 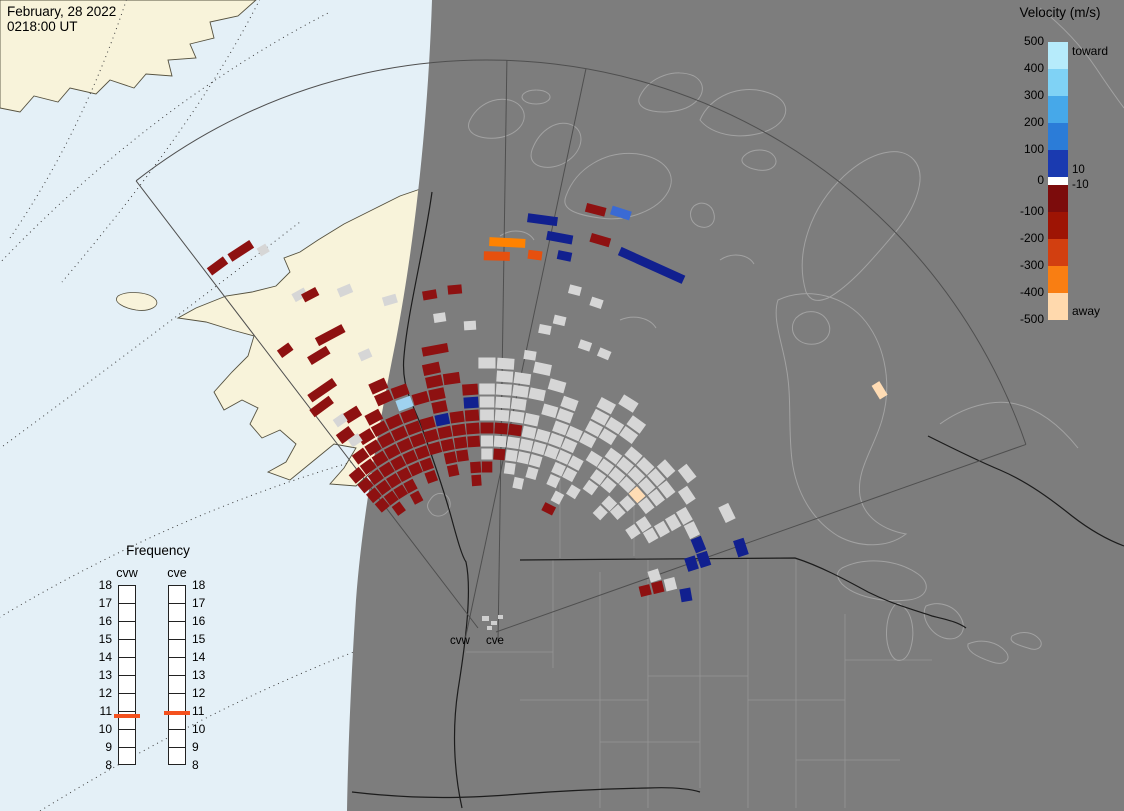 I want to click on radar-site-dot, so click(x=489, y=628).